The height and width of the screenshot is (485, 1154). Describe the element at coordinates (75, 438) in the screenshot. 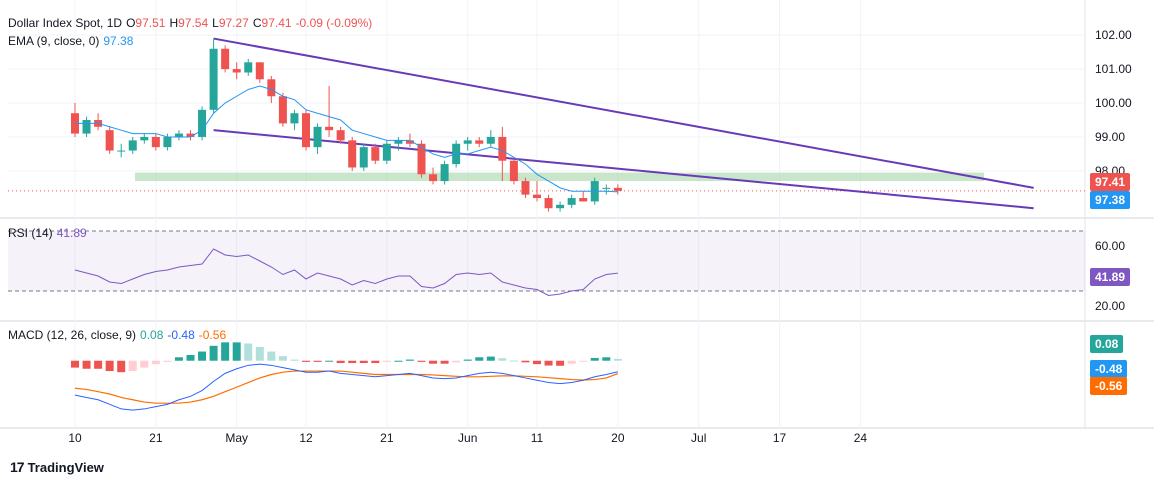

I see `x-tick-label: 10` at that location.